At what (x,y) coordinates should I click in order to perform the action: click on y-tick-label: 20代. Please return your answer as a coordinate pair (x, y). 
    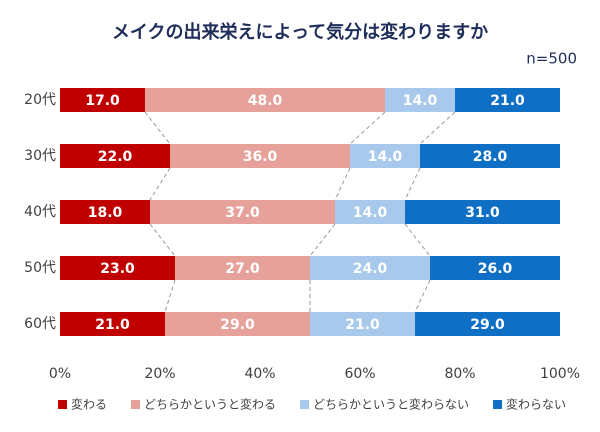
    Looking at the image, I should click on (40, 100).